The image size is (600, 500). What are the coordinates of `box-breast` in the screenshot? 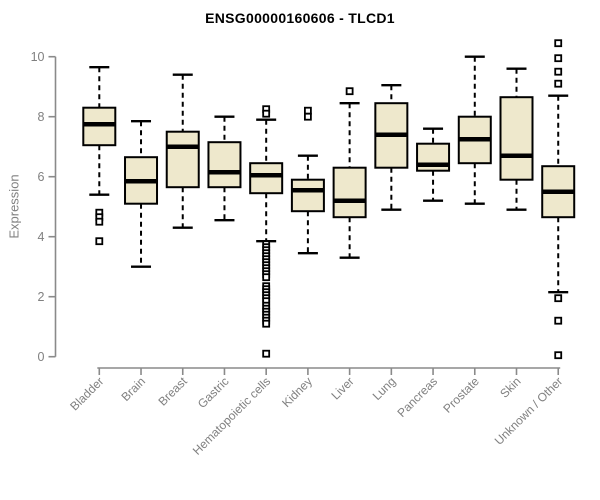 It's located at (182, 151).